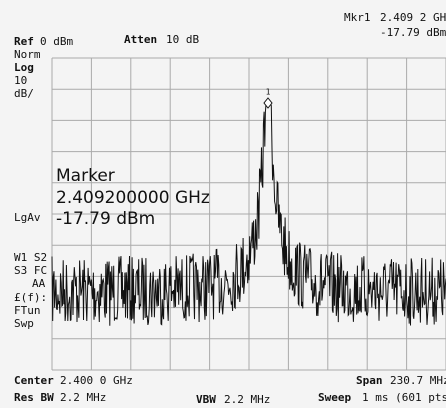  I want to click on s3fc: S3 FC, so click(30, 270).